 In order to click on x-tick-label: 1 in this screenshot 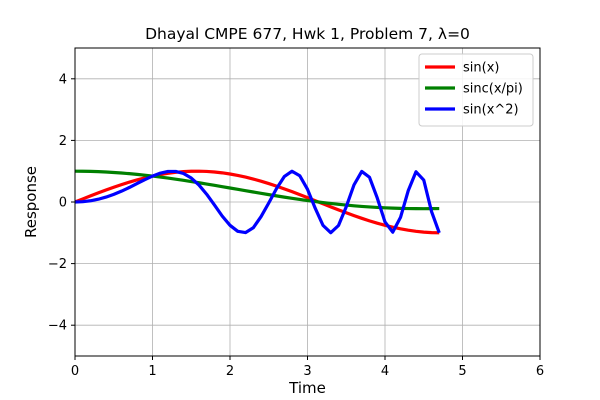, I will do `click(152, 371)`.